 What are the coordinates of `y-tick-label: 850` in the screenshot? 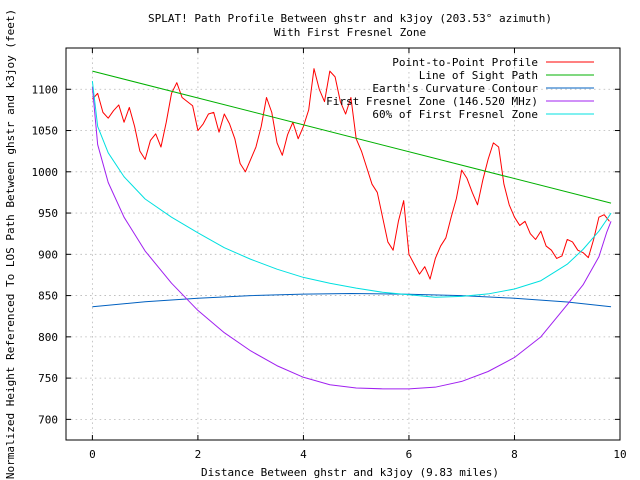 It's located at (48, 296).